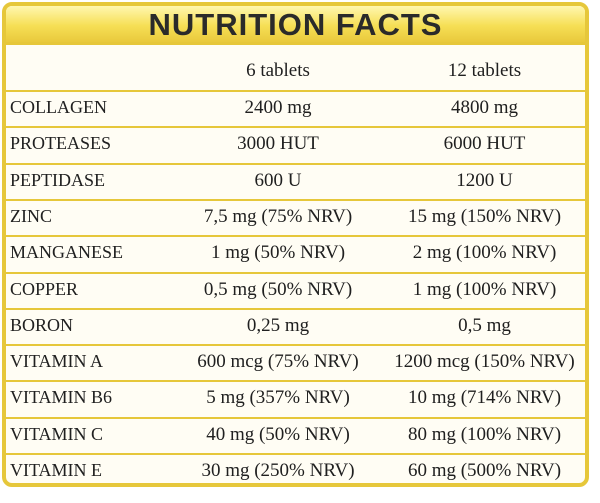 The width and height of the screenshot is (600, 503). I want to click on nutrient-name: VITAMIN B6, so click(61, 397).